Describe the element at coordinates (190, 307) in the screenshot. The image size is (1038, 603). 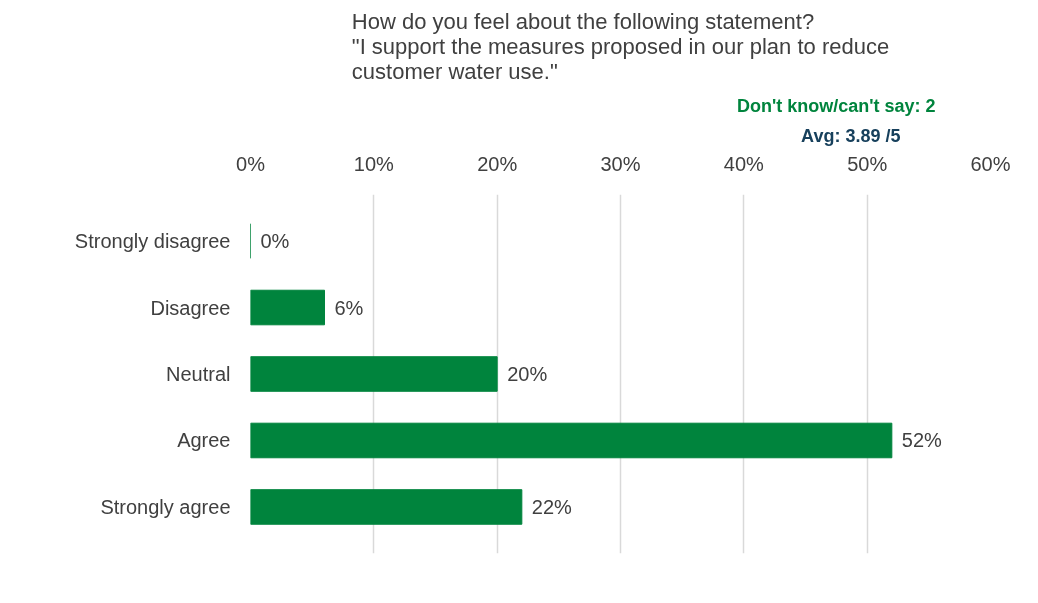
I see `y-tick-label: Disagree` at that location.